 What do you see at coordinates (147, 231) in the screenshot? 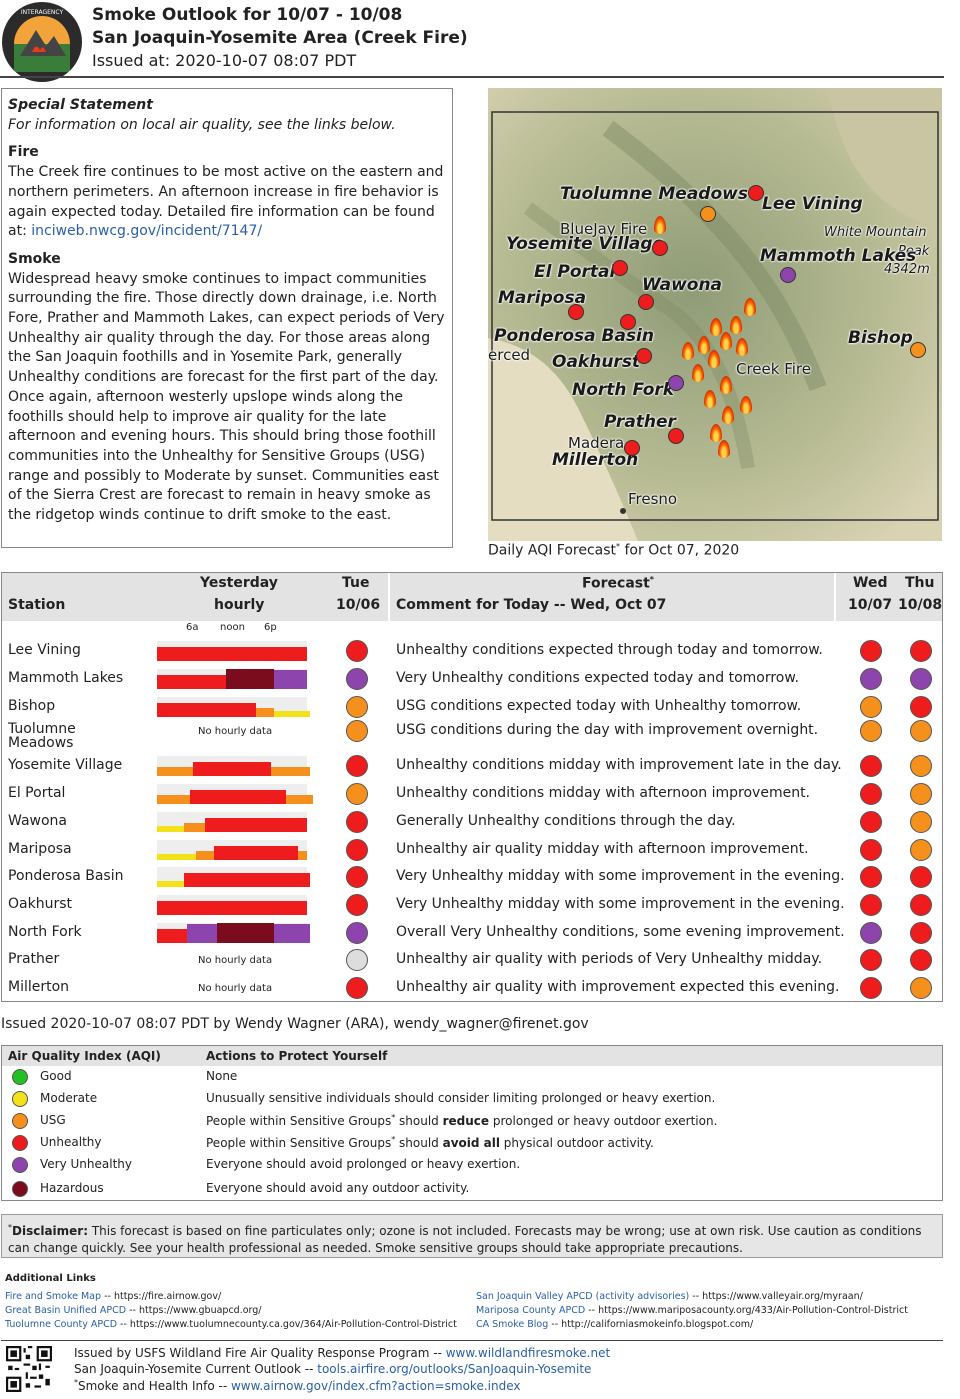
I see `inciweb-link: inciweb.nwcg.gov/incident/7147/` at bounding box center [147, 231].